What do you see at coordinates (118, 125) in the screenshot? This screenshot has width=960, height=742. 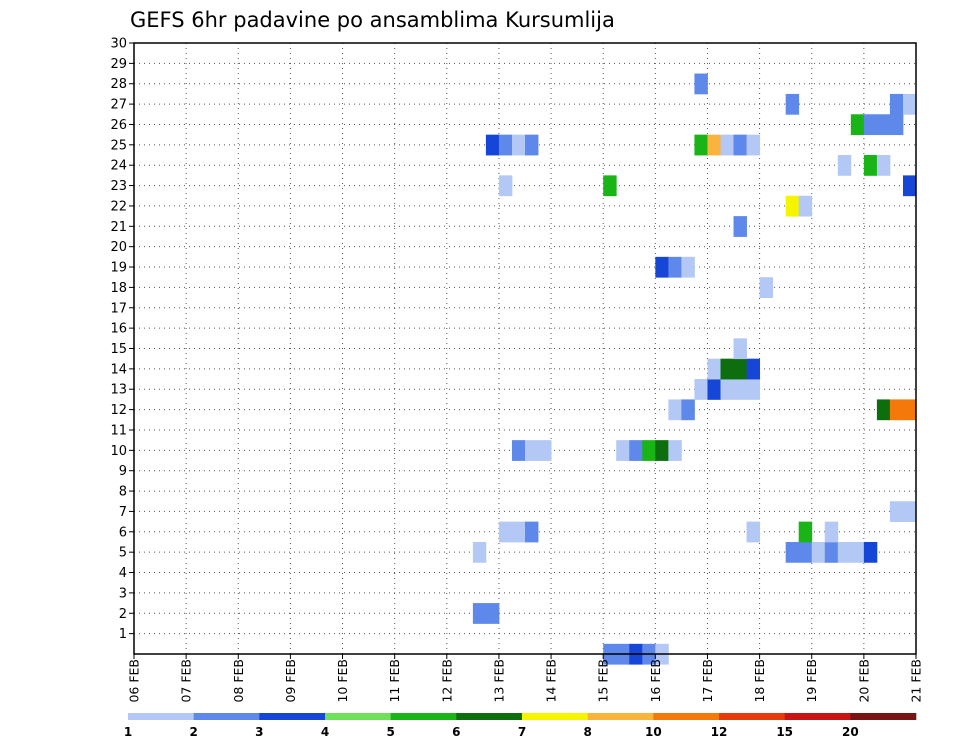 I see `y-tick-label: 26` at bounding box center [118, 125].